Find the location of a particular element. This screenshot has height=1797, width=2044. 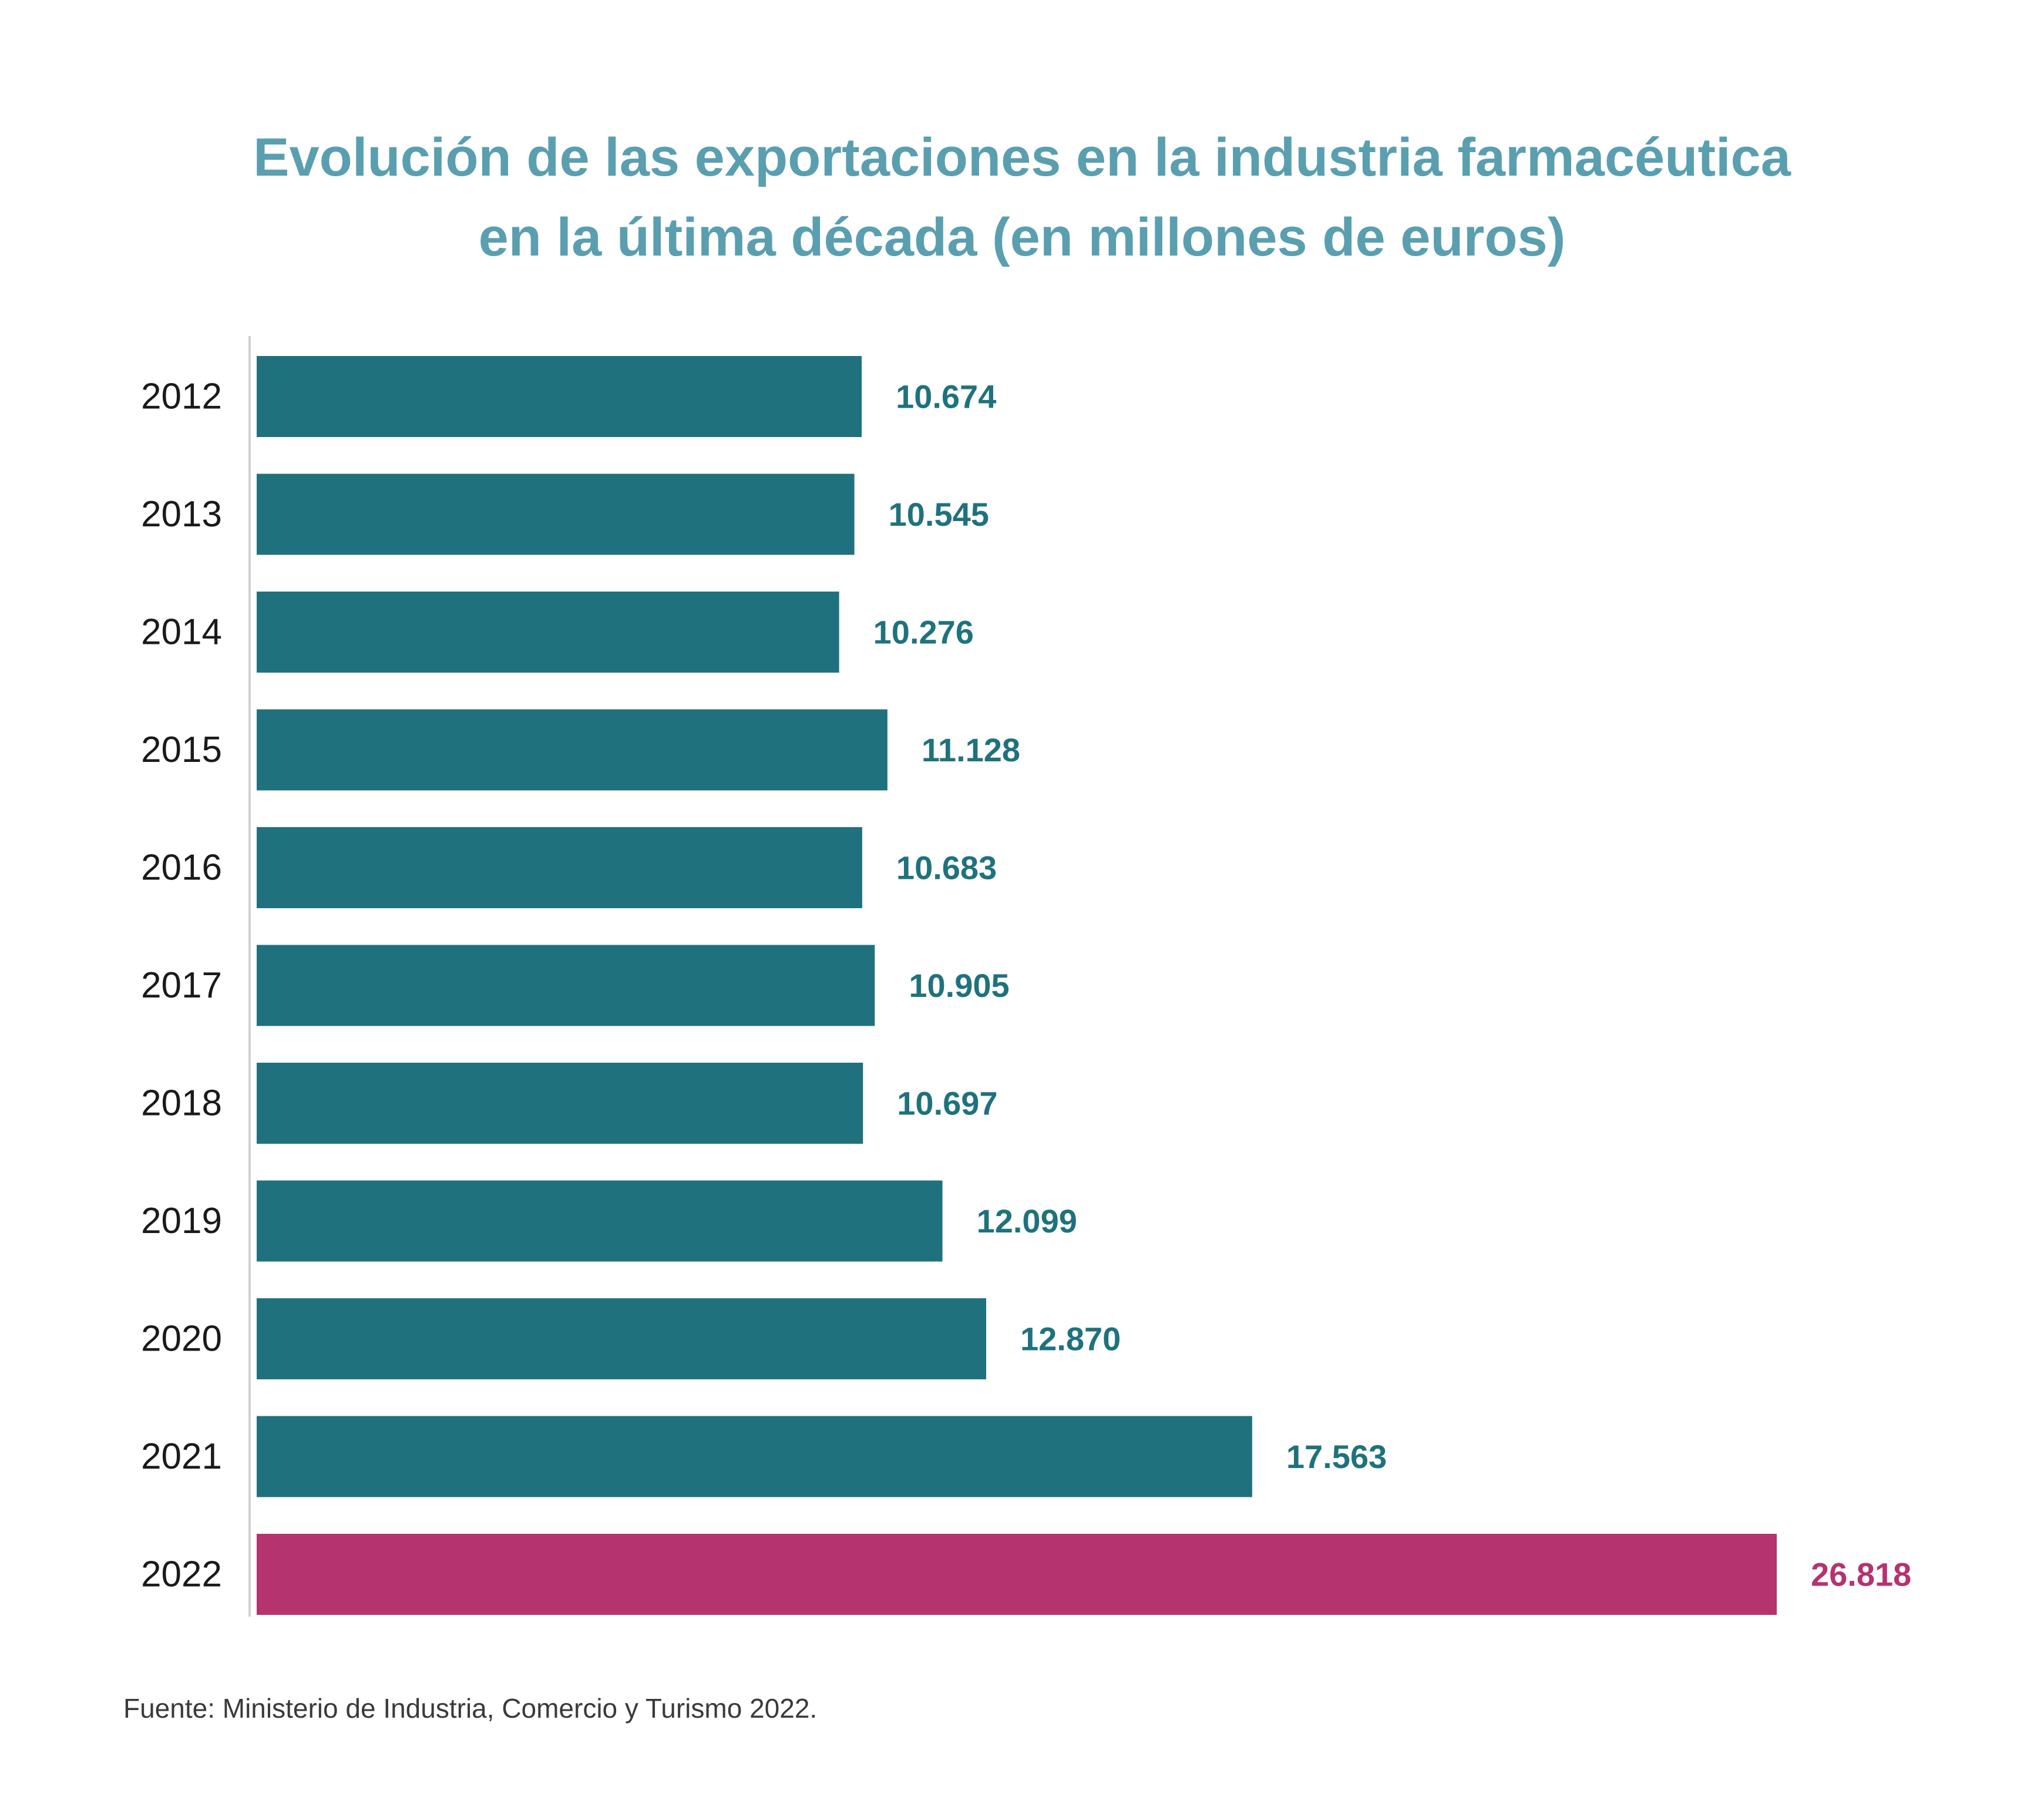

y-tick-label-2014: 2014 is located at coordinates (181, 632).